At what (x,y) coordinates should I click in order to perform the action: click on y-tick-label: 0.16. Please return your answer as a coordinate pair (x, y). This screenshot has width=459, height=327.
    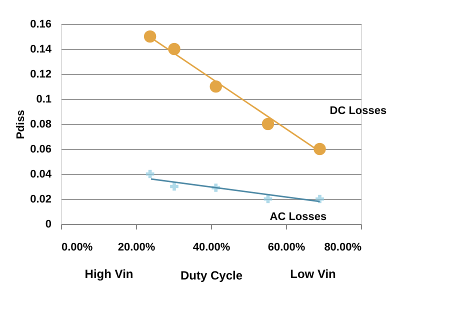
    Looking at the image, I should click on (41, 24).